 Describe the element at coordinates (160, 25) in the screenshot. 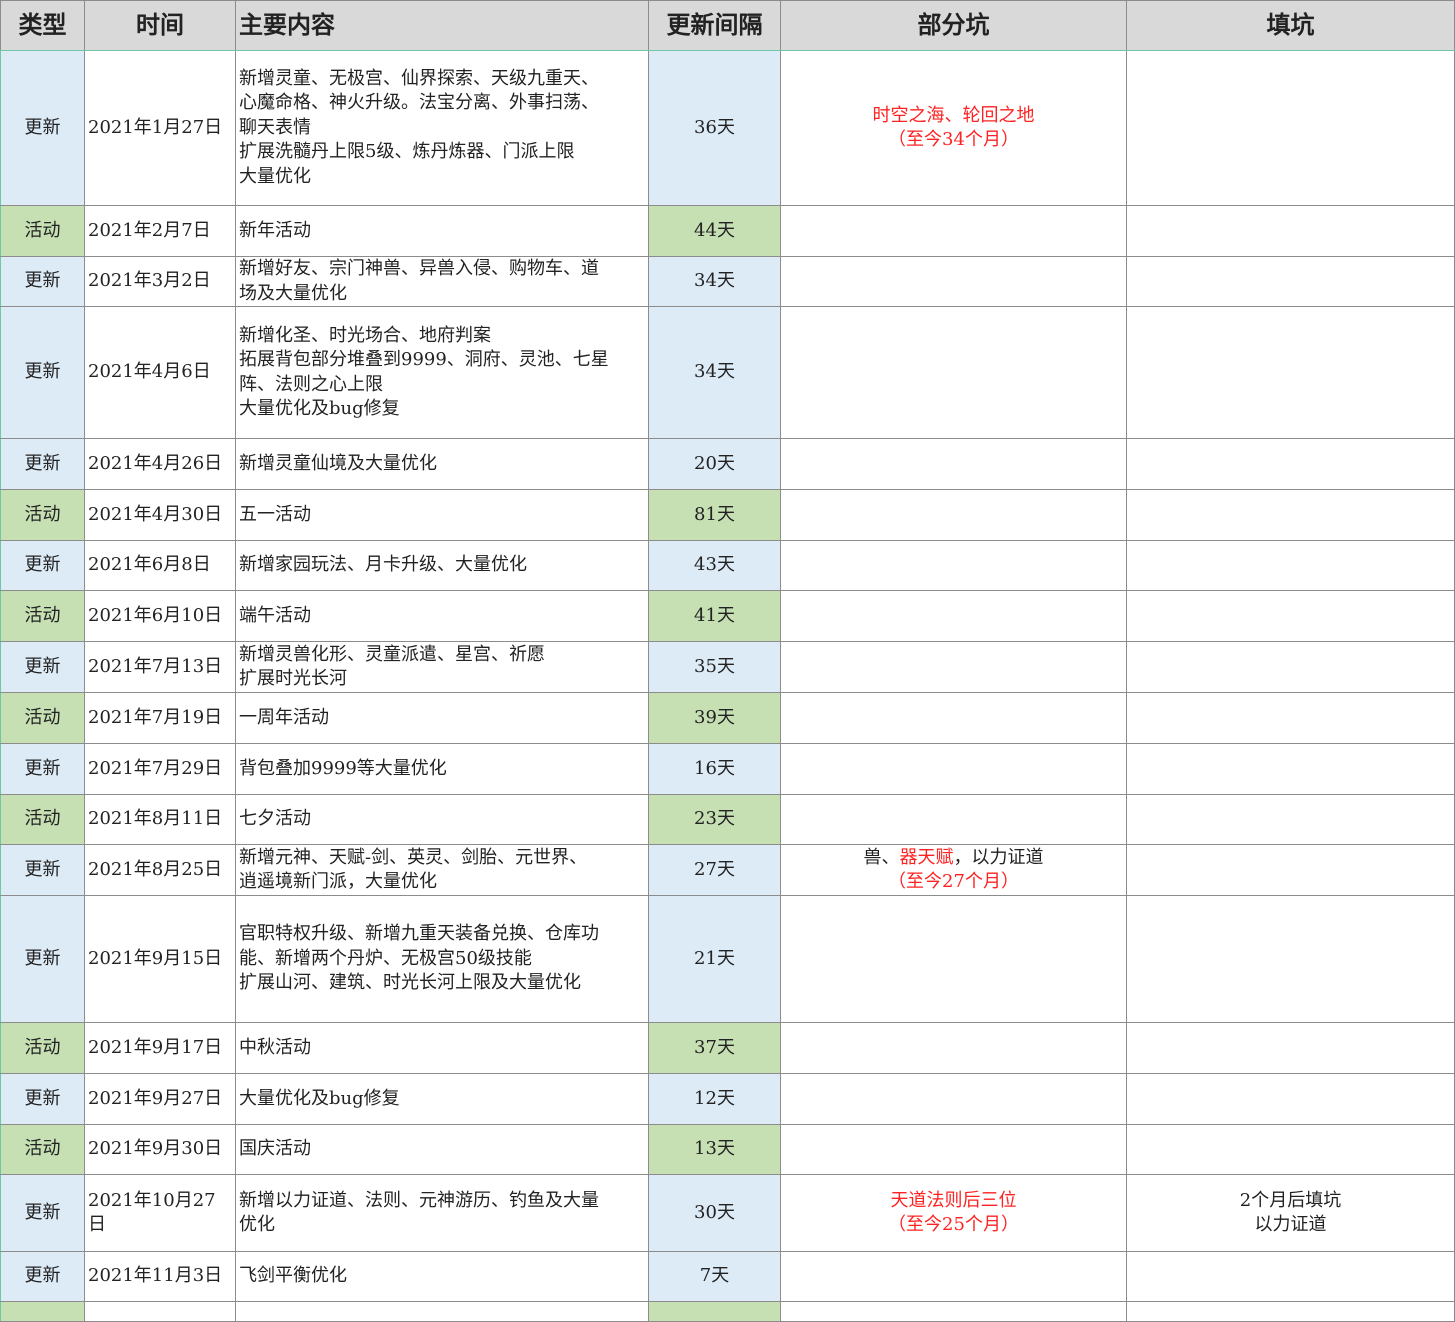

I see `header-date: 时间` at that location.